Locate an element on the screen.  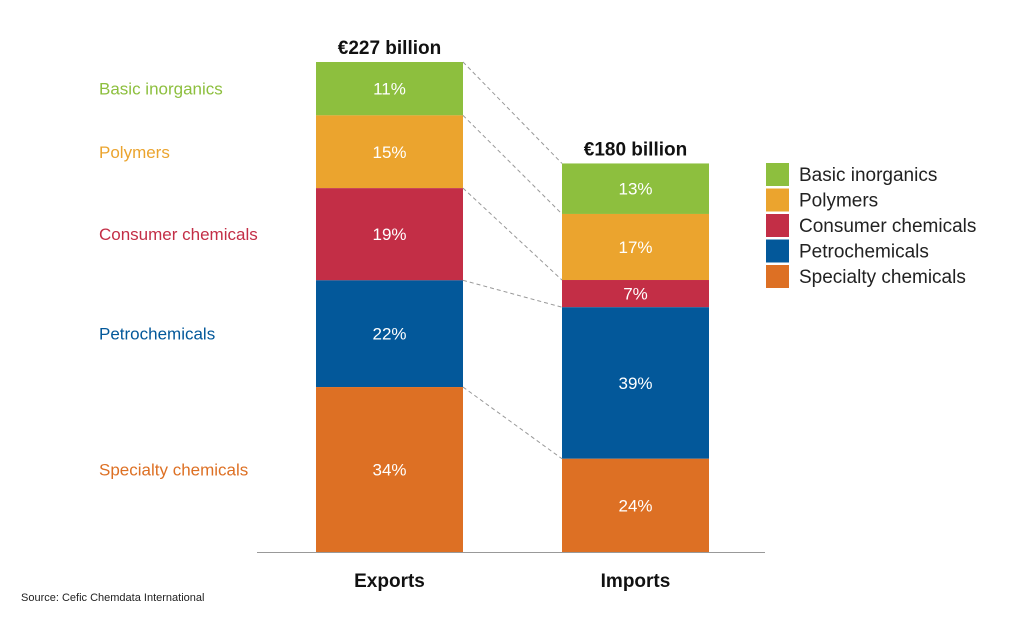
series-label: Polymers is located at coordinates (134, 152).